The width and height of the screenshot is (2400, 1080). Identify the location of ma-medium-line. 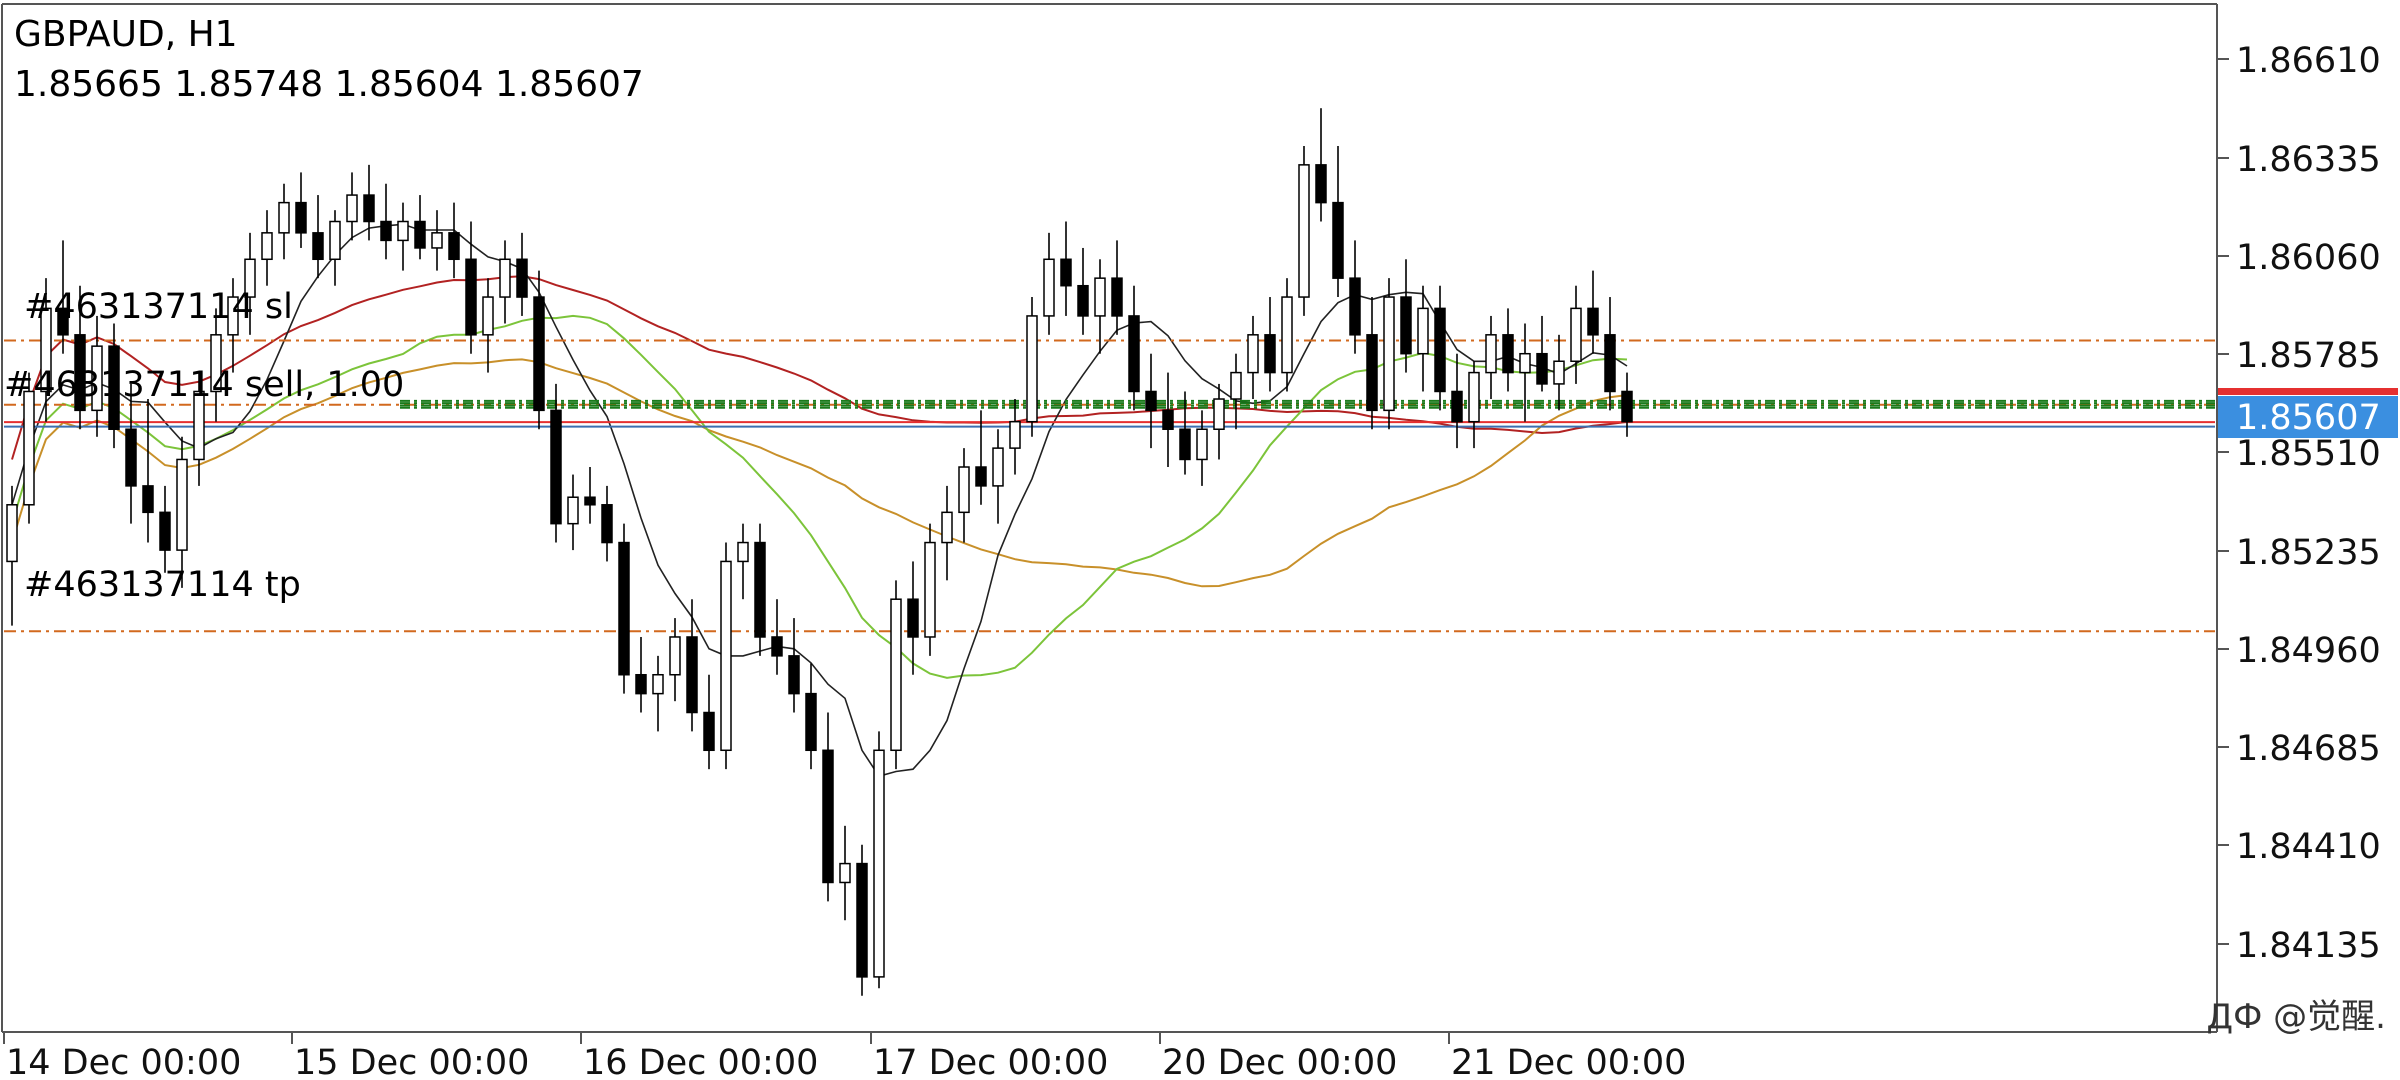
(819, 473).